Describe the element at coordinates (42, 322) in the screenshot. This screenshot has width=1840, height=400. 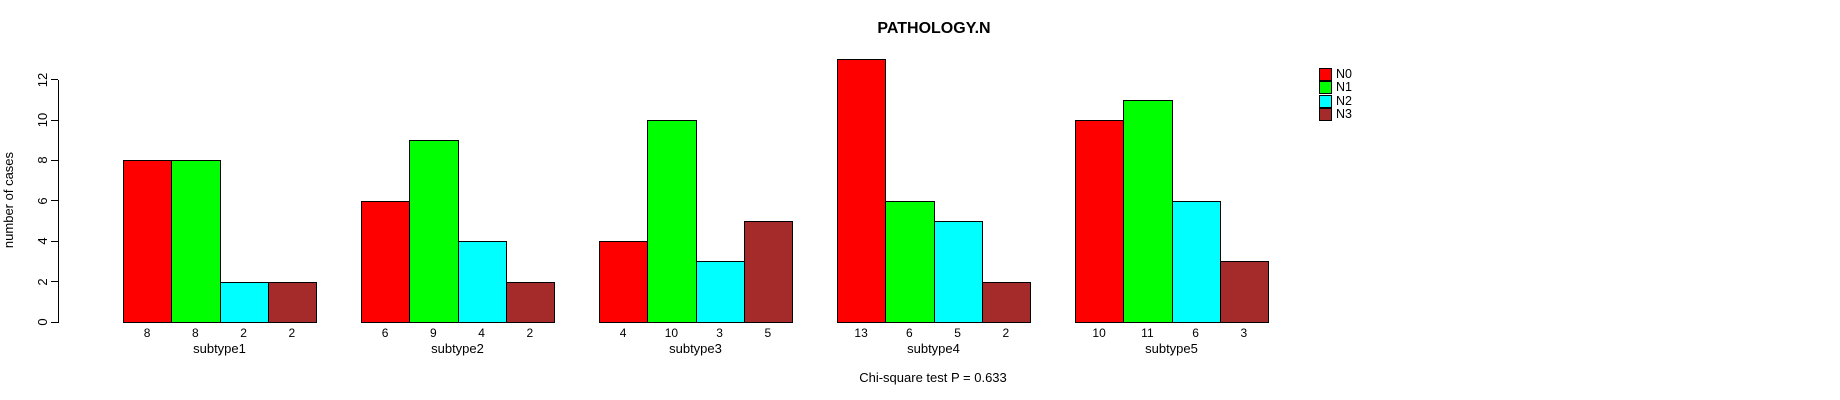
I see `y-tick-label: 0` at that location.